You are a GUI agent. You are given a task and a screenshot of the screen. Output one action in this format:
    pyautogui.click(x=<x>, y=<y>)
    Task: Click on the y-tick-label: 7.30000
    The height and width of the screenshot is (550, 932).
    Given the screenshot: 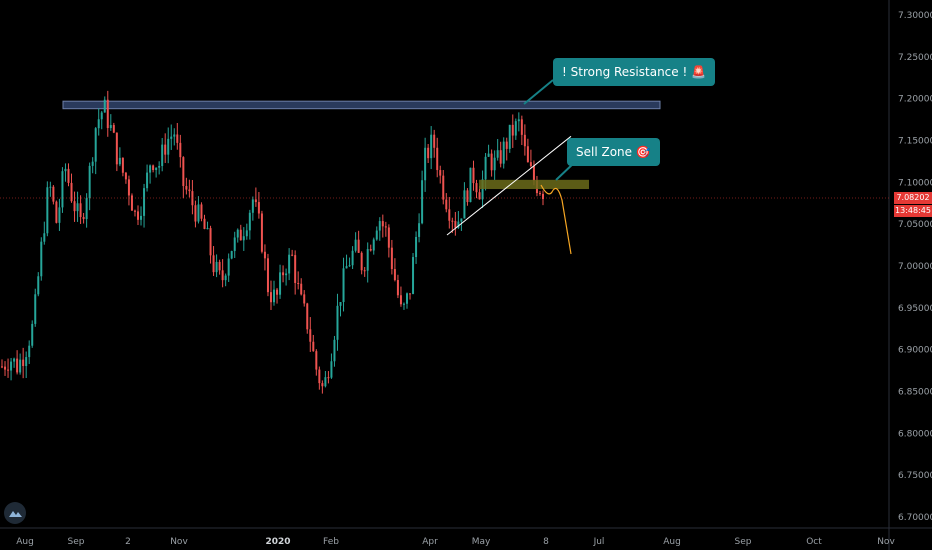 What is the action you would take?
    pyautogui.click(x=915, y=16)
    